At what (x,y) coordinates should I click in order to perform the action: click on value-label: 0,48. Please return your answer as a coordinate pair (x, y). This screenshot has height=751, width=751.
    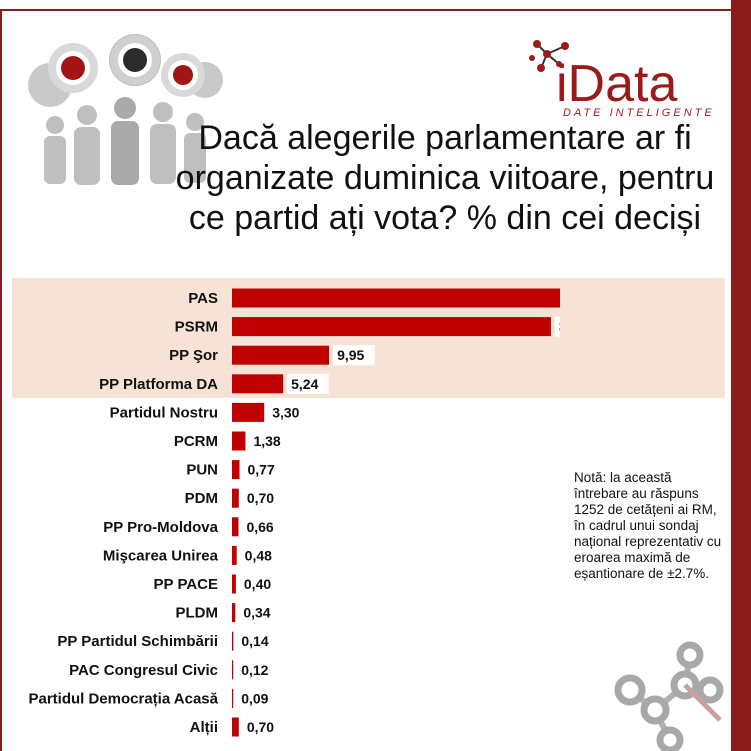
    Looking at the image, I should click on (258, 555).